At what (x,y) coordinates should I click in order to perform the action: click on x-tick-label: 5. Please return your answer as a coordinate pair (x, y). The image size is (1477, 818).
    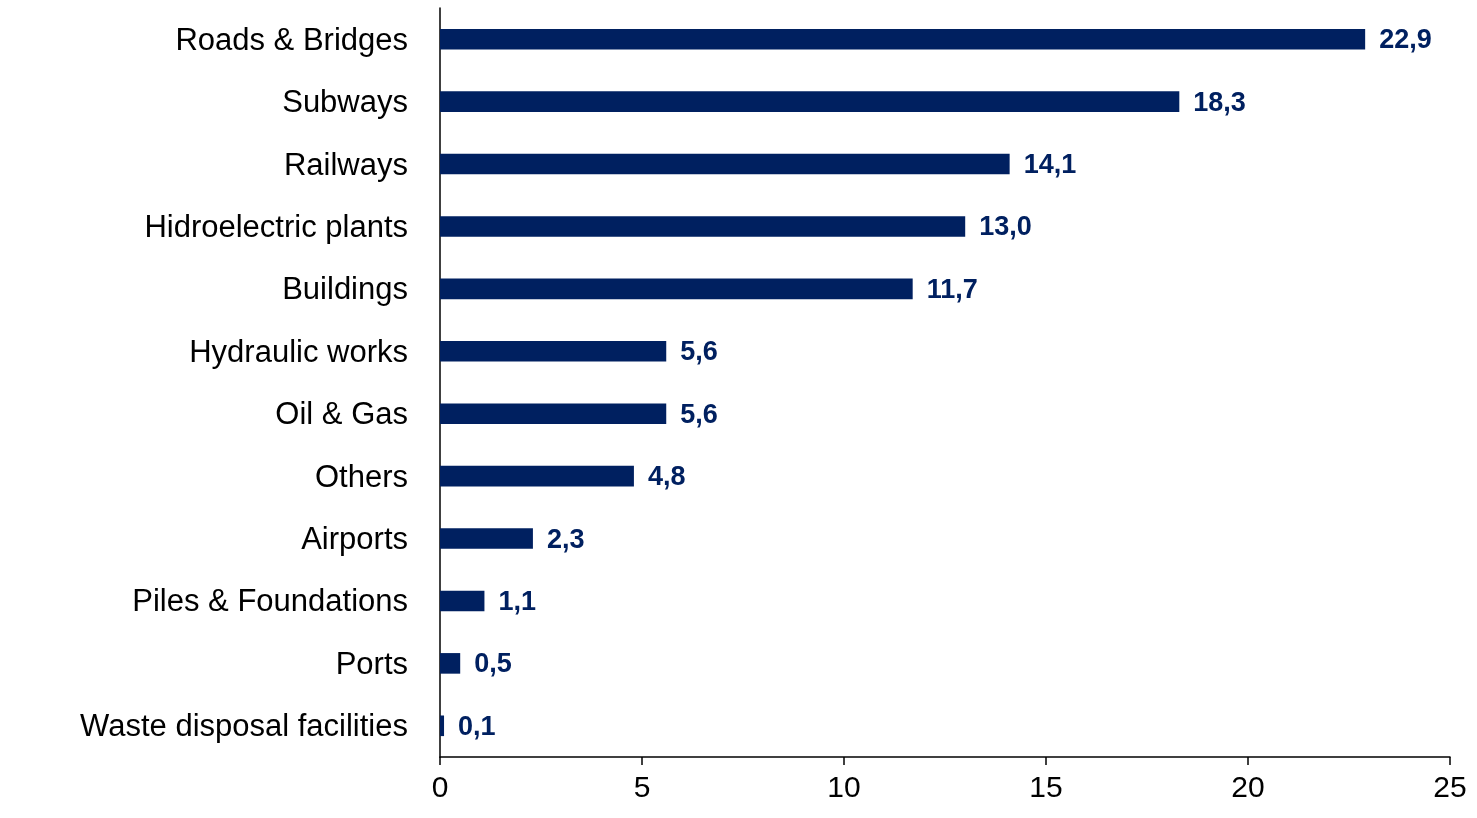
    Looking at the image, I should click on (642, 786).